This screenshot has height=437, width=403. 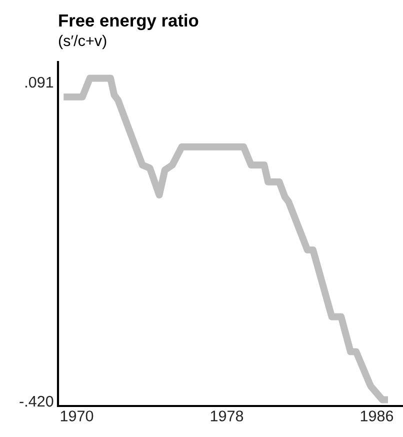 What do you see at coordinates (227, 416) in the screenshot?
I see `x-tick-label: 1978` at bounding box center [227, 416].